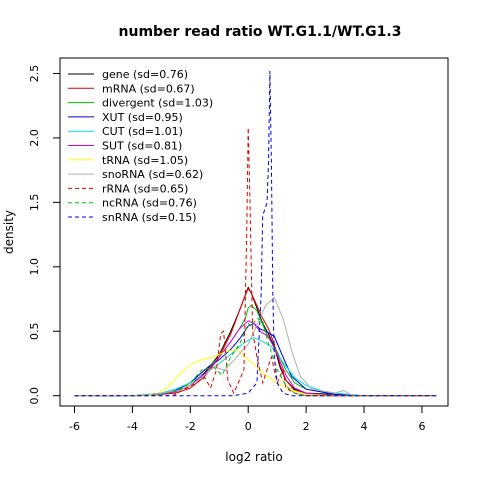  Describe the element at coordinates (74, 426) in the screenshot. I see `x-tick-label: -6` at that location.